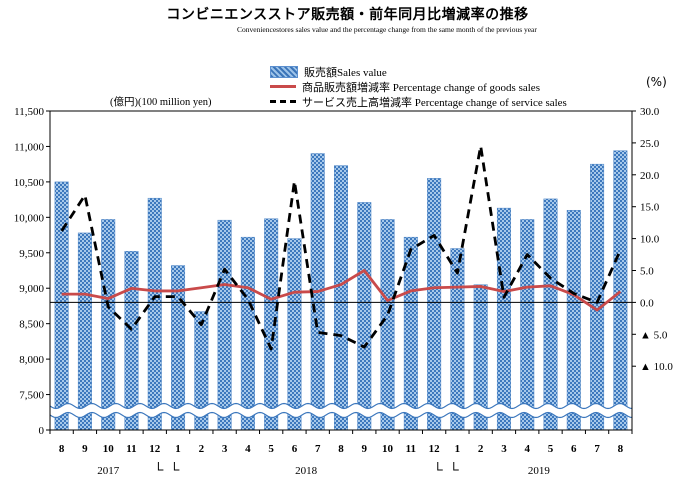 The width and height of the screenshot is (695, 486). Describe the element at coordinates (31, 360) in the screenshot. I see `left-tick-label: 8,000` at that location.